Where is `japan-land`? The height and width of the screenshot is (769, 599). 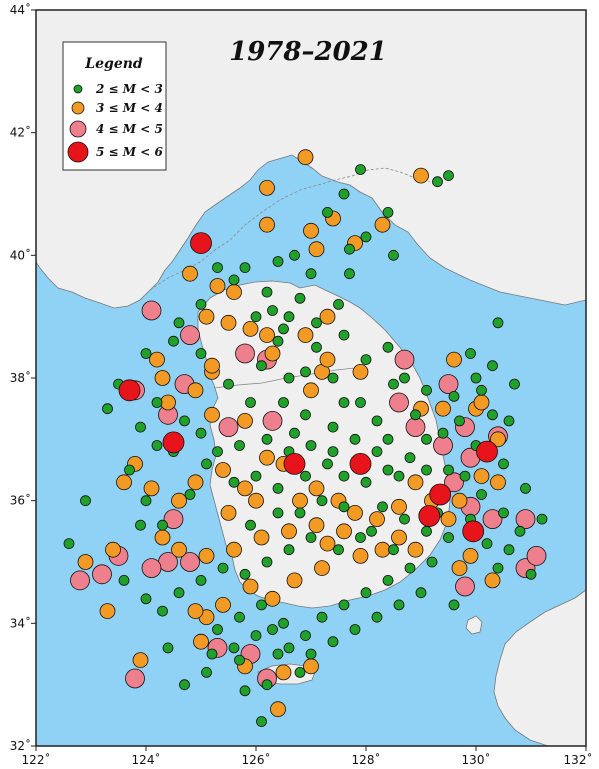 japan-land is located at coordinates (539, 667).